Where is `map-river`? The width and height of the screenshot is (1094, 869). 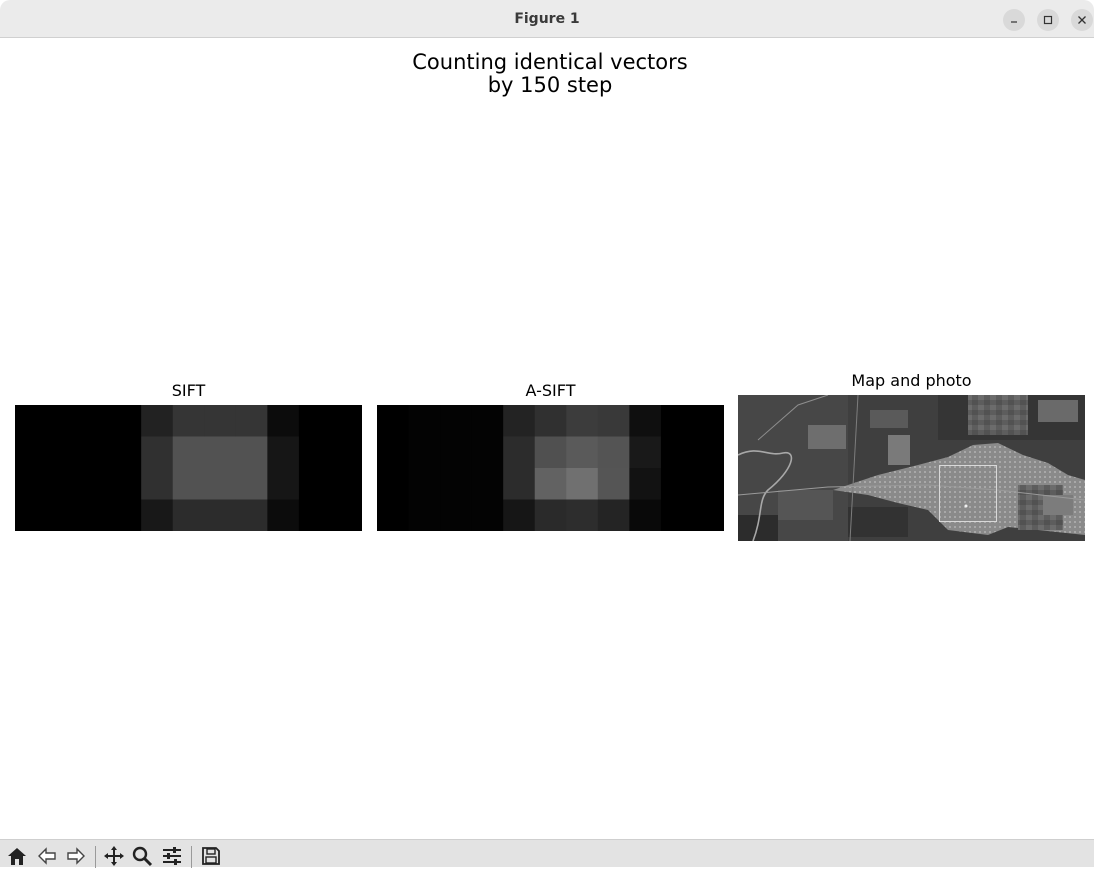 map-river is located at coordinates (765, 495).